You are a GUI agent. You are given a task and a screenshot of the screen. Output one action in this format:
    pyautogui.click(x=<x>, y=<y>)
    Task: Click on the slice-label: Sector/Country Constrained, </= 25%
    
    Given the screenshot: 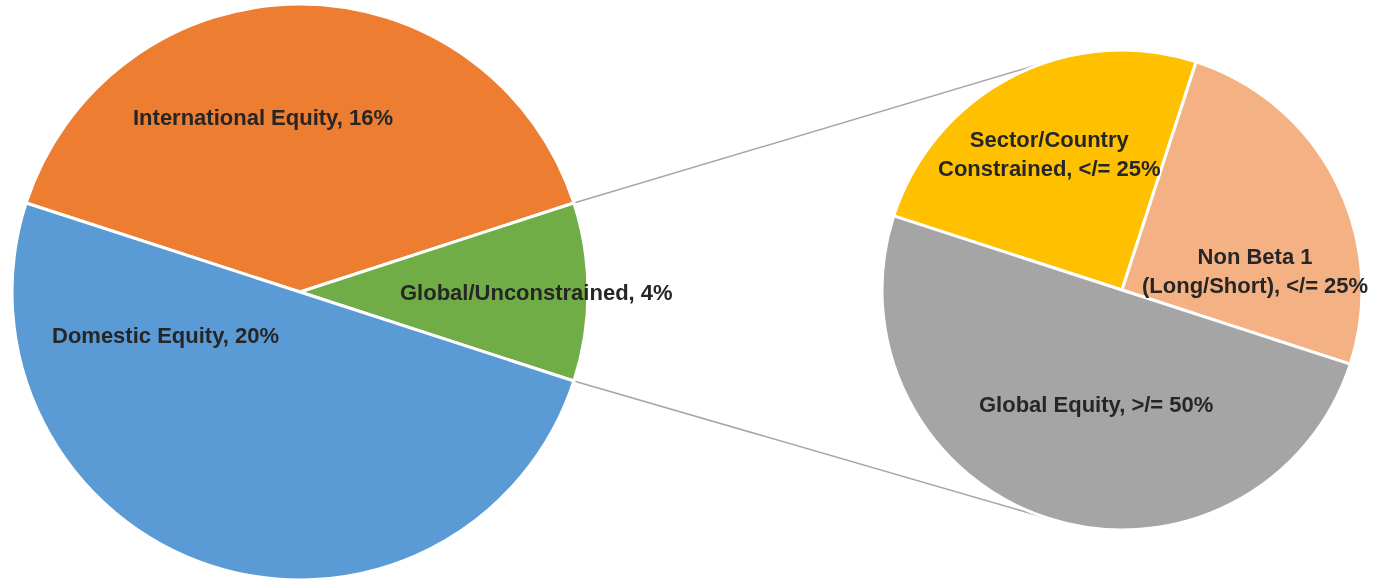 What is the action you would take?
    pyautogui.click(x=1049, y=154)
    